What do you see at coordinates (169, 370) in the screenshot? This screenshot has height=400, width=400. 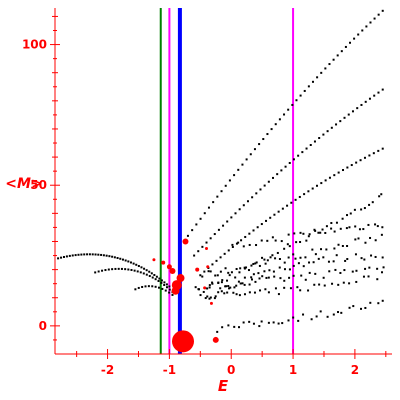 I see `x-tick-label: -1` at bounding box center [169, 370].